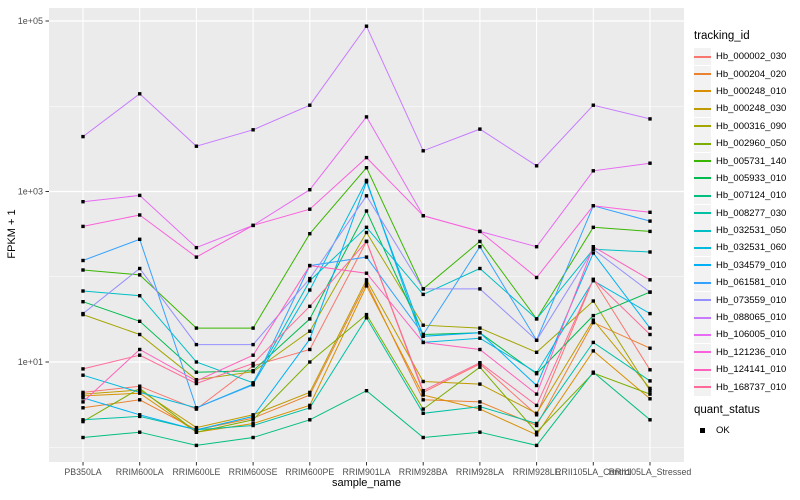  What do you see at coordinates (747, 74) in the screenshot?
I see `legend-item-Hb_000204_020: Hb_000204_020` at bounding box center [747, 74].